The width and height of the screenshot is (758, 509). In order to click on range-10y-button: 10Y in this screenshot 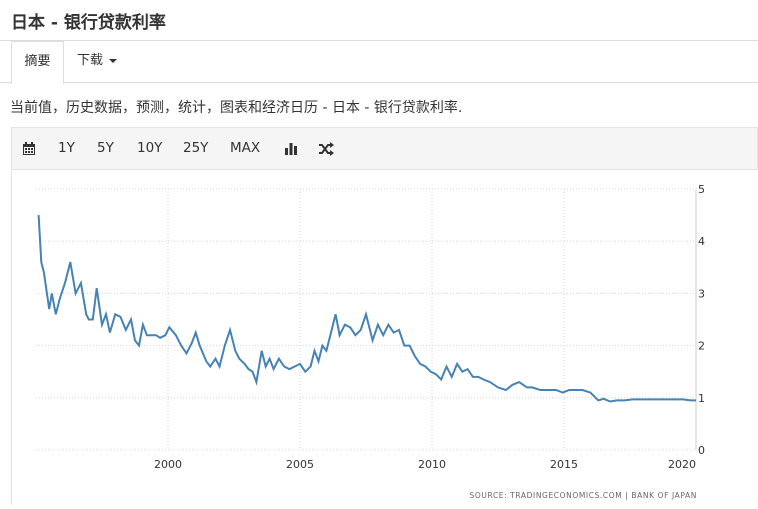, I will do `click(150, 148)`.